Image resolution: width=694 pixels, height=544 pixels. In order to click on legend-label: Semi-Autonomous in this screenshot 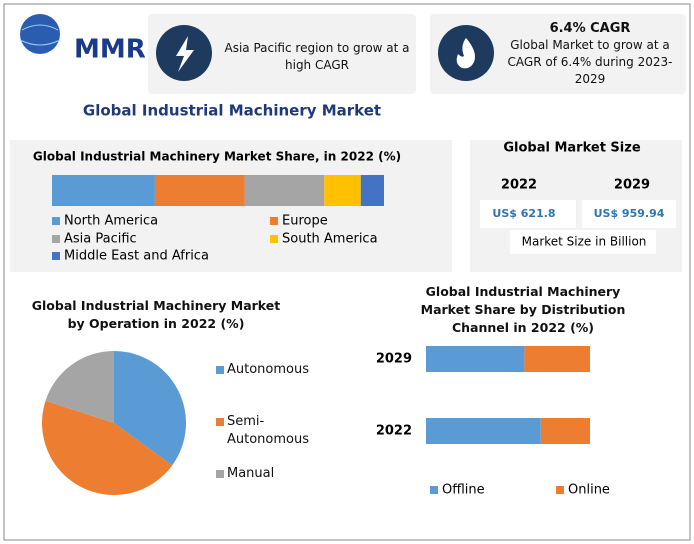, I will do `click(268, 430)`.